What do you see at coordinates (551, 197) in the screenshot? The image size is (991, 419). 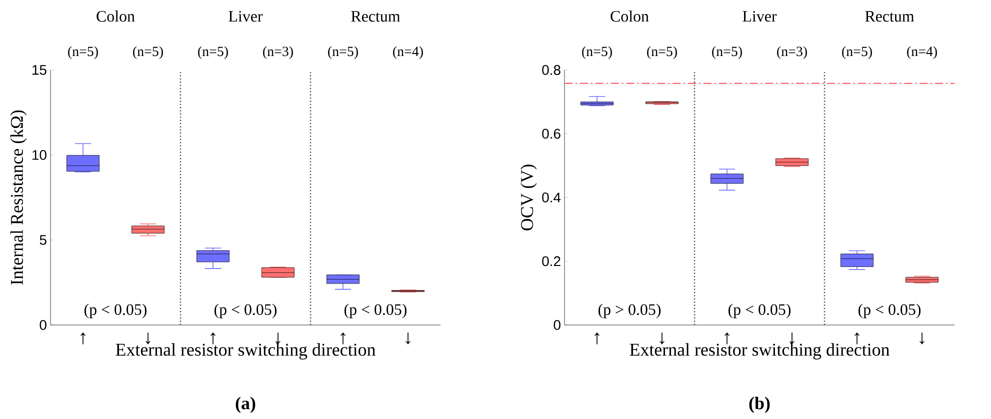 I see `y-tick-label: 0.4` at bounding box center [551, 197].